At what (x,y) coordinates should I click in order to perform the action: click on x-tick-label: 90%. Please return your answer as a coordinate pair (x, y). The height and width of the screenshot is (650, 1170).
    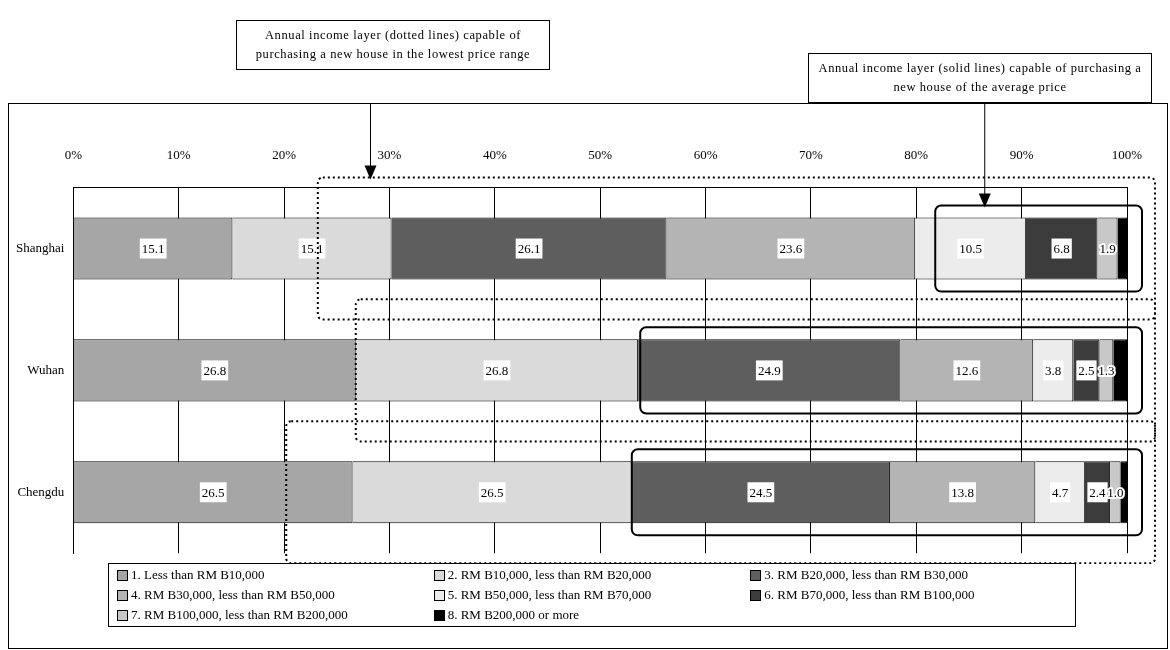
    Looking at the image, I should click on (1021, 155).